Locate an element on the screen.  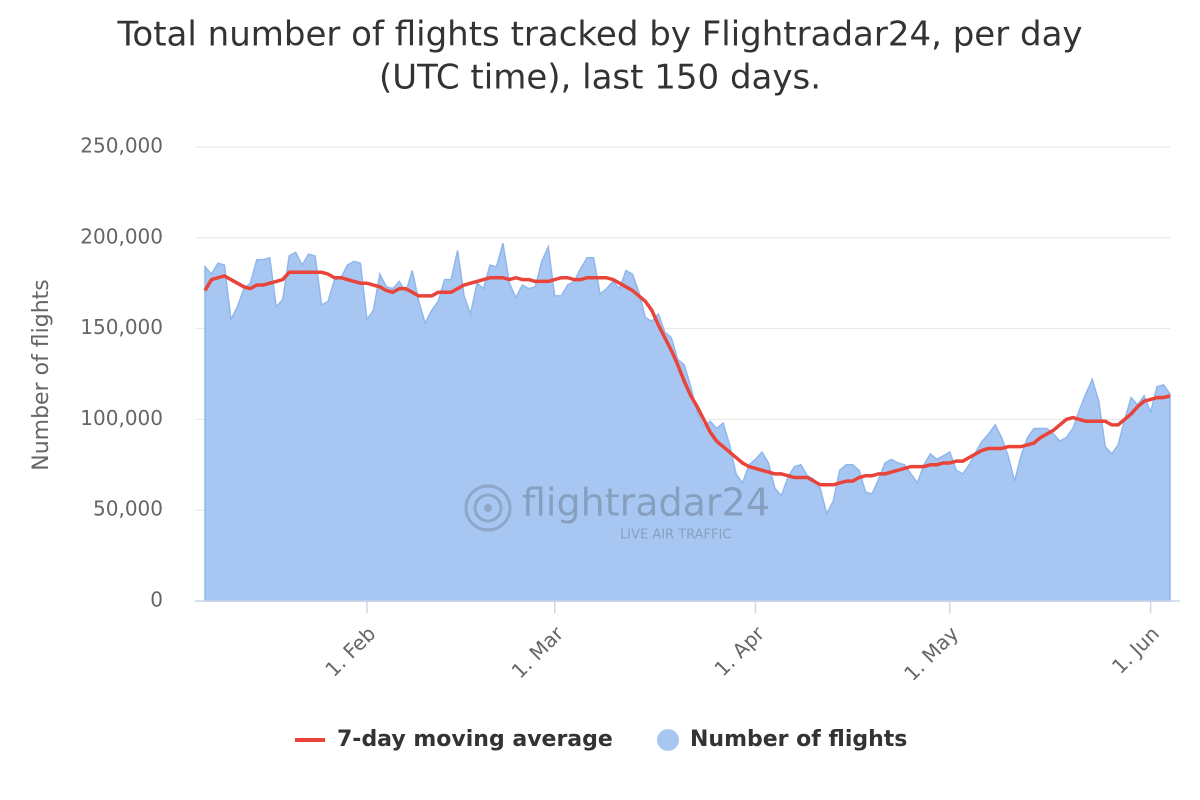
legend-label: Number of flights is located at coordinates (798, 739).